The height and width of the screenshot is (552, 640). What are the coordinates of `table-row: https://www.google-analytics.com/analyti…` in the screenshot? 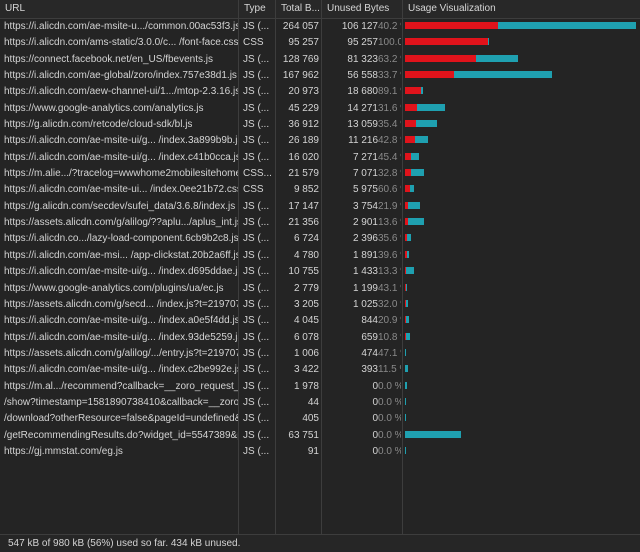 It's located at (320, 109).